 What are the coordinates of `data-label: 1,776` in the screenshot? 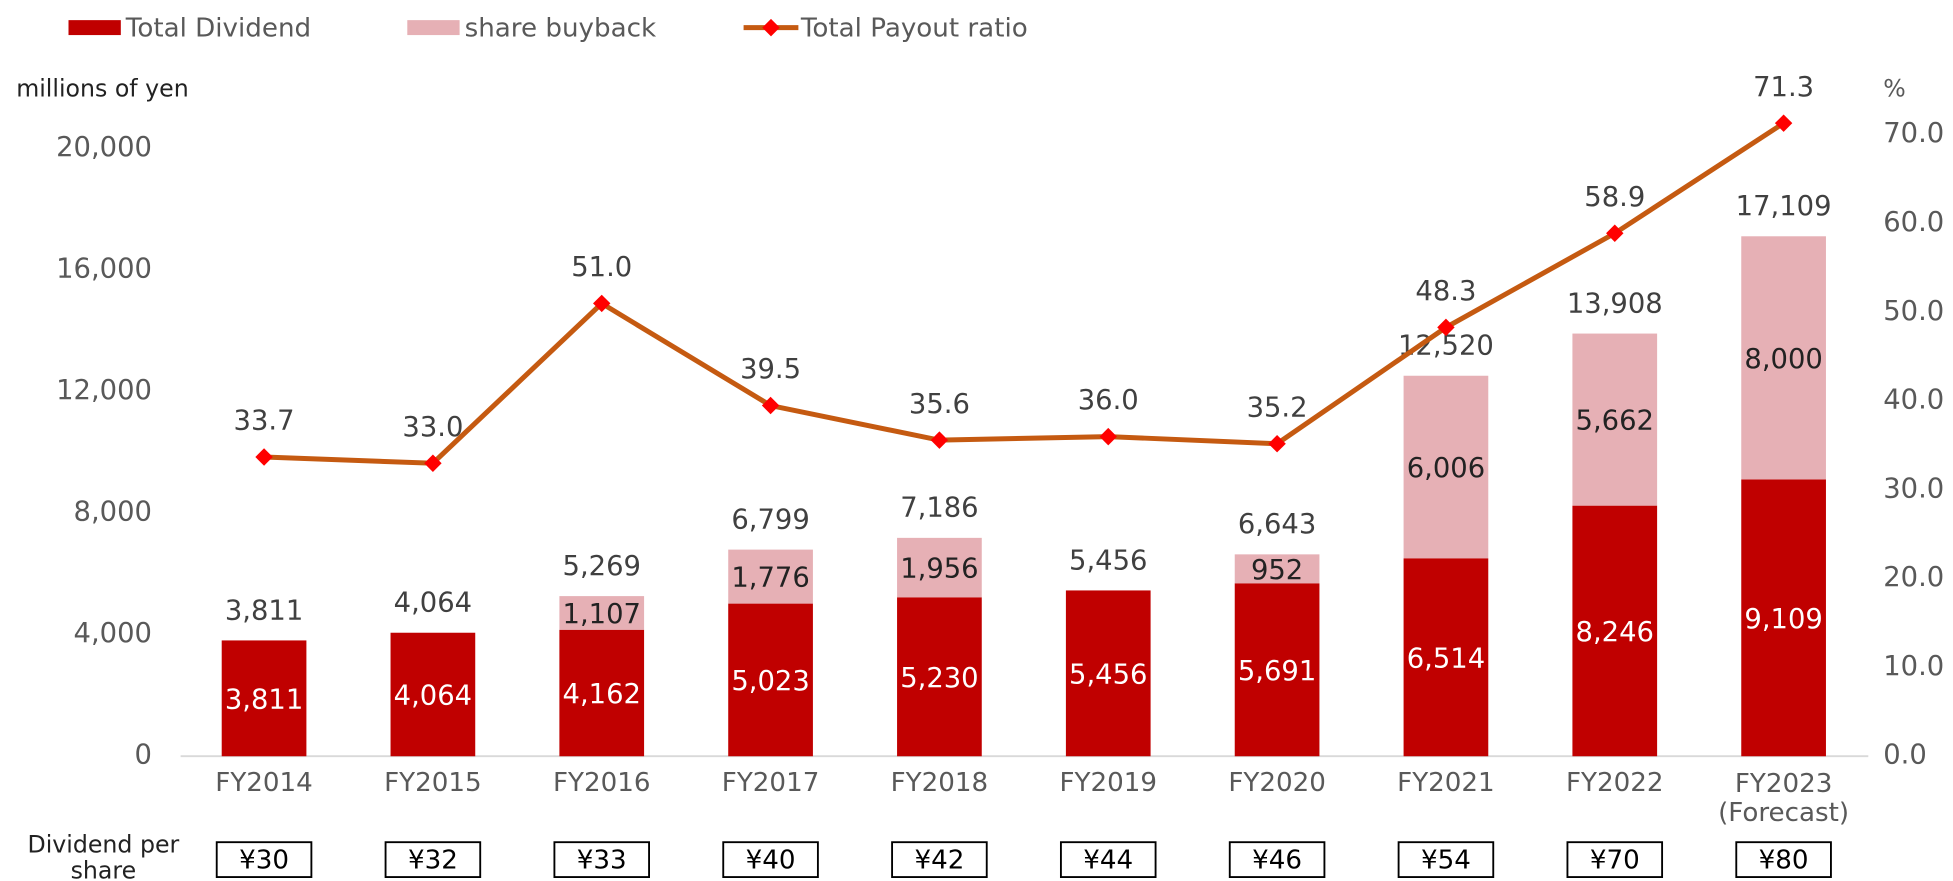 It's located at (770, 578).